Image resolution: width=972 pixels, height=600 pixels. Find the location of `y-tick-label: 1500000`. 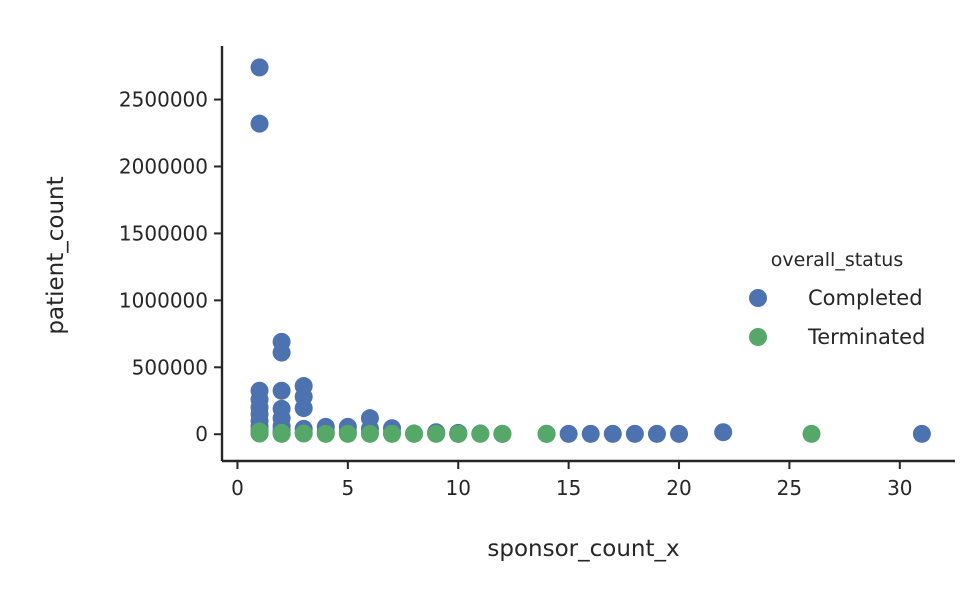

y-tick-label: 1500000 is located at coordinates (163, 233).